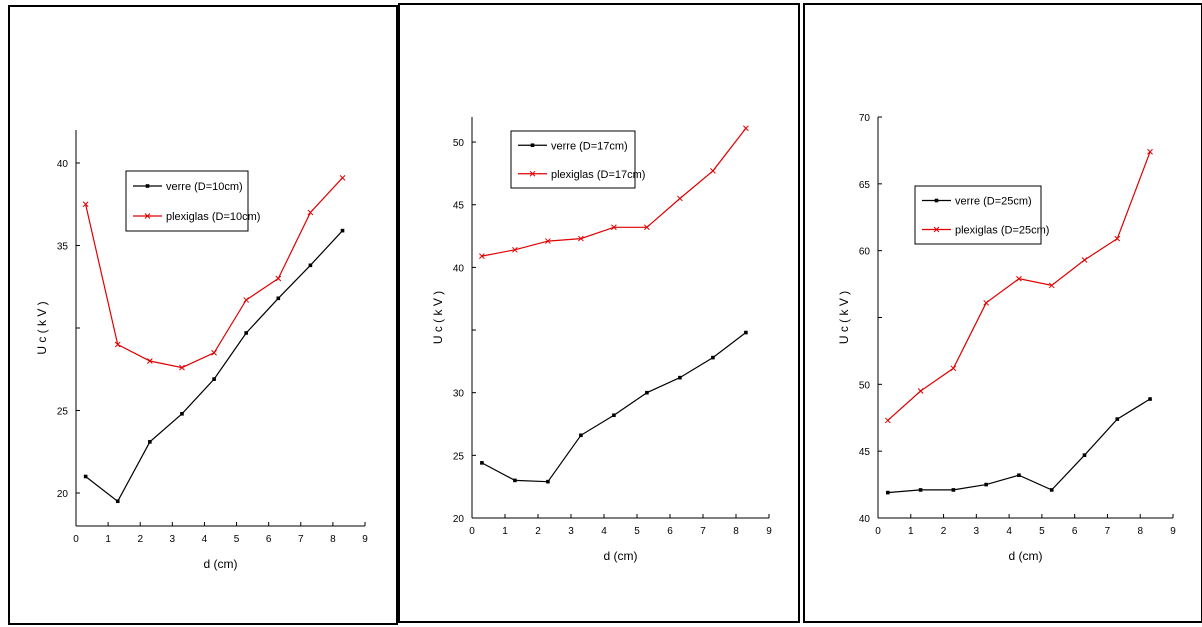 This screenshot has height=627, width=1202. Describe the element at coordinates (1002, 231) in the screenshot. I see `legend-label: plexiglas (D=25cm)` at that location.